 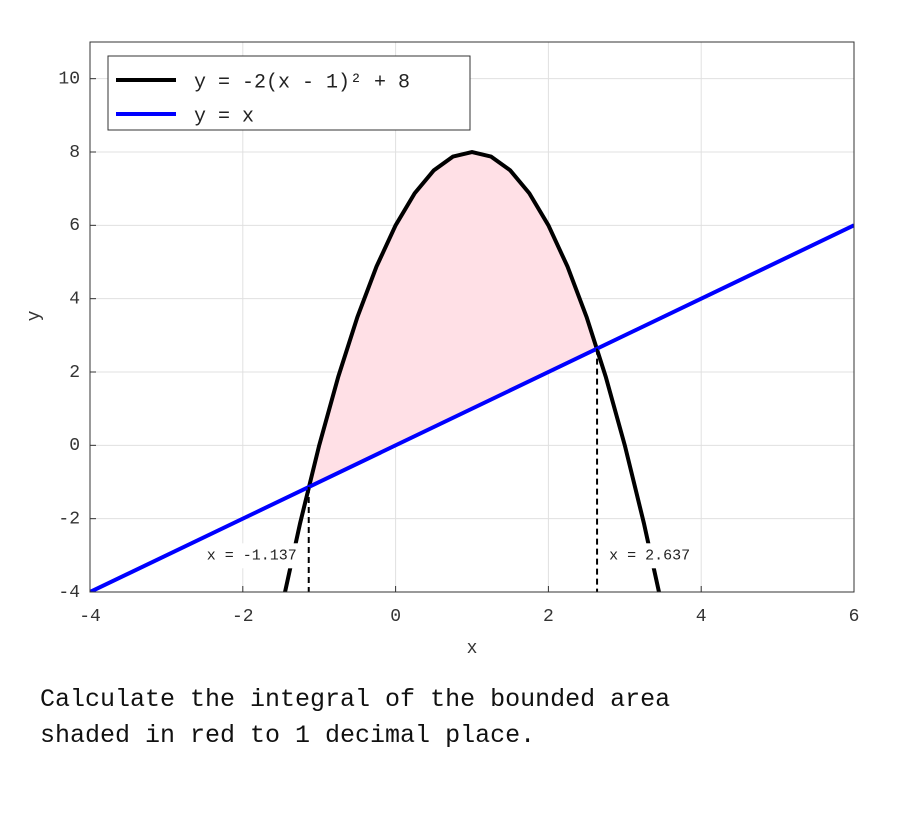 I want to click on annotation-label: x = 2.637, so click(x=649, y=555).